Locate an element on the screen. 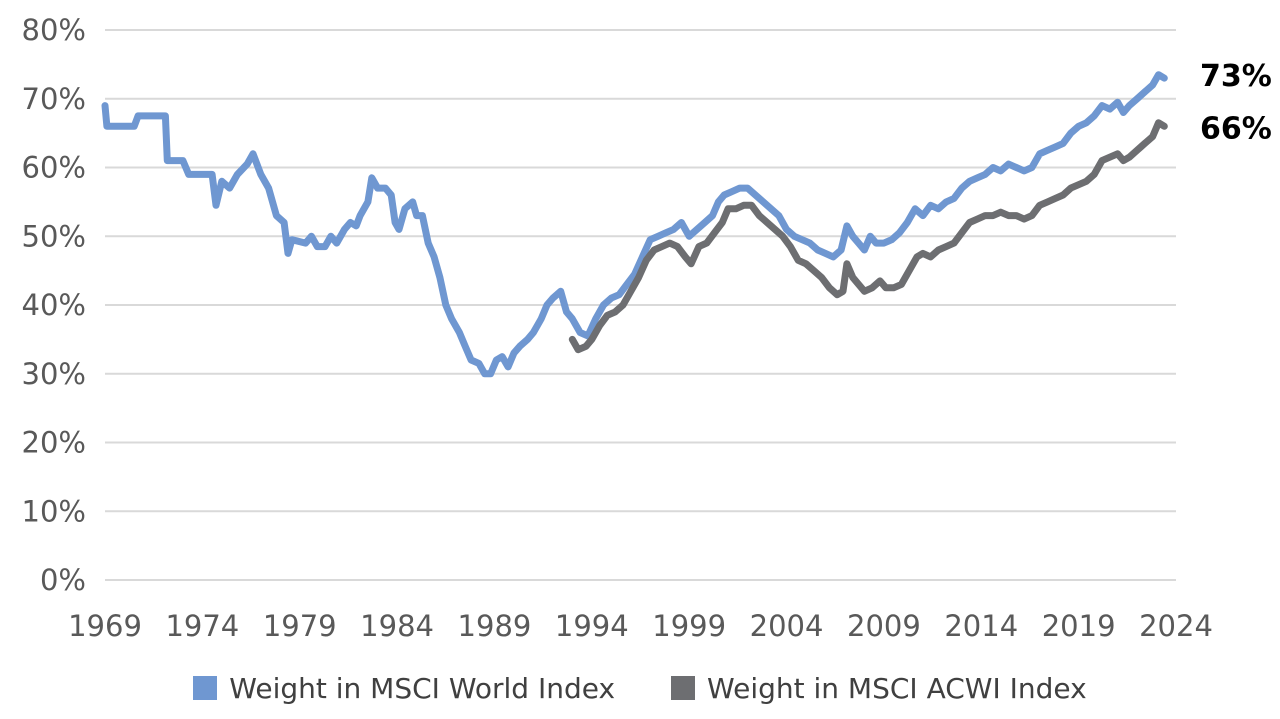 The height and width of the screenshot is (719, 1280). y-tick-label: 80% is located at coordinates (54, 30).